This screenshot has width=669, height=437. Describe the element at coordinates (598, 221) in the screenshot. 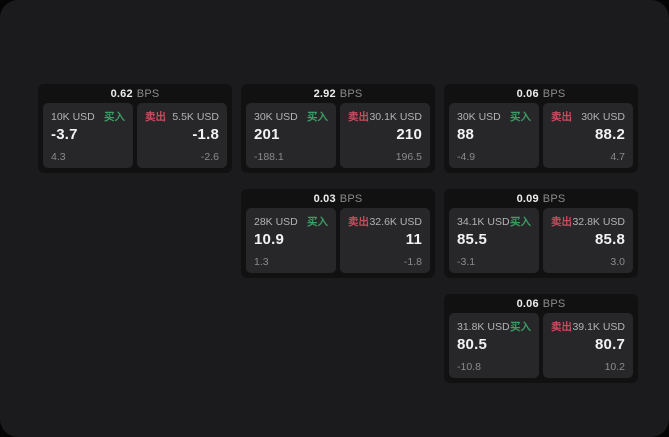

I see `sell-size: 32.8K USD` at that location.